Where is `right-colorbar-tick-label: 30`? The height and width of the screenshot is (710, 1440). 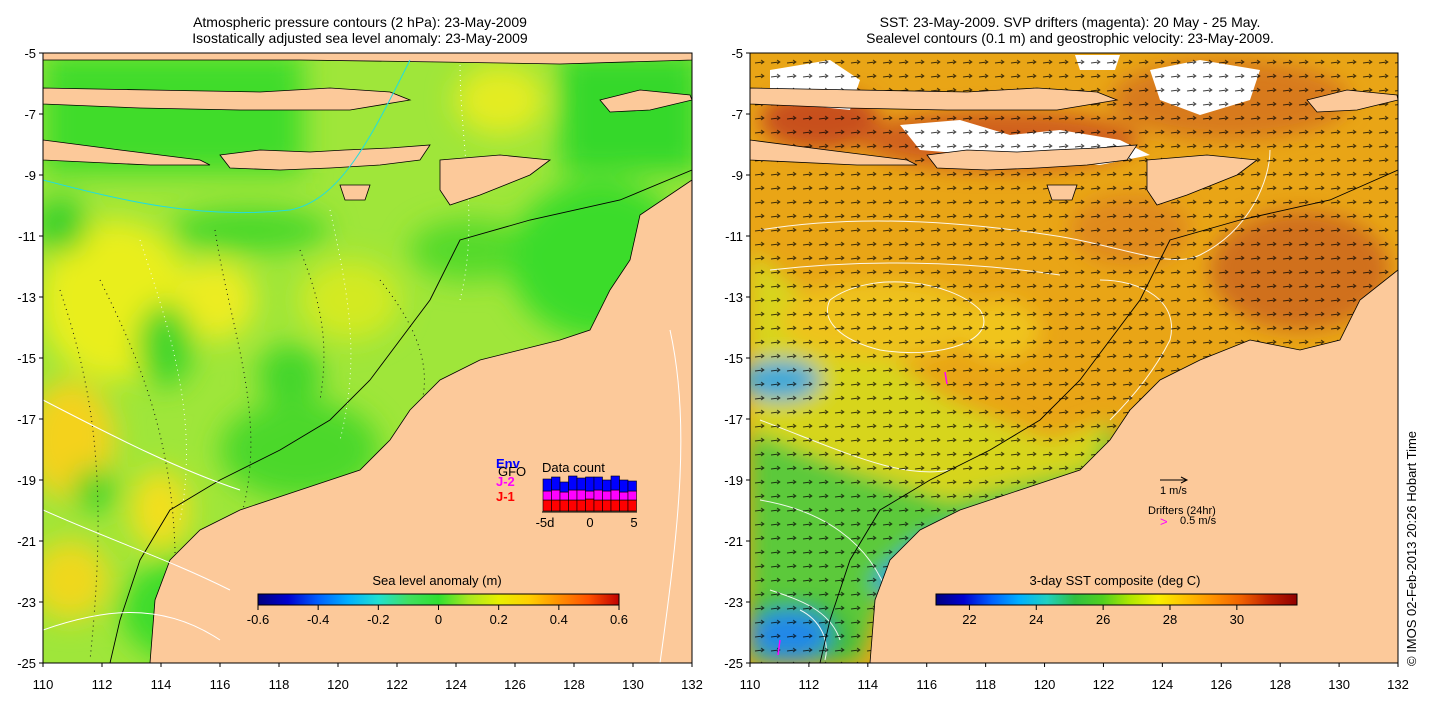
right-colorbar-tick-label: 30 is located at coordinates (1237, 619).